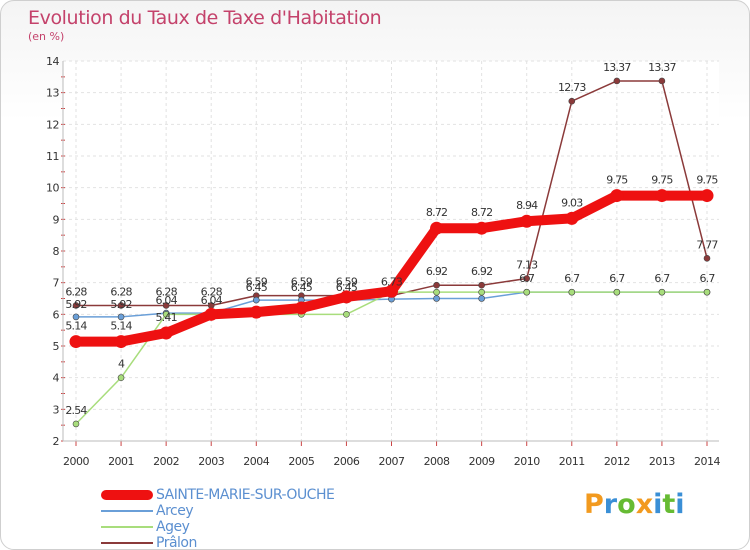 The width and height of the screenshot is (750, 550). Describe the element at coordinates (56, 378) in the screenshot. I see `y-tick-label: 4` at that location.